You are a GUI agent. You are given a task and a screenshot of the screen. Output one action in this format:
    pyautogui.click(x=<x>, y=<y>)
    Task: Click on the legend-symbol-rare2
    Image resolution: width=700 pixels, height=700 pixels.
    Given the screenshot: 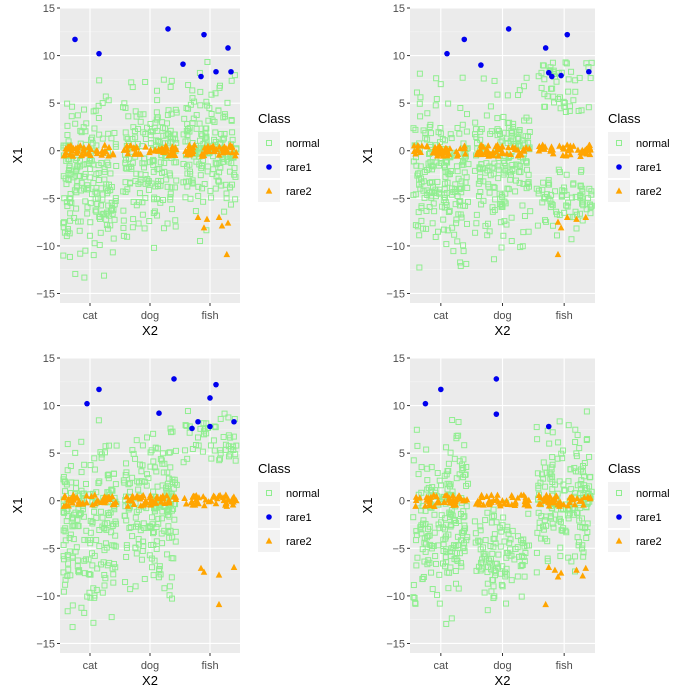 What is the action you would take?
    pyautogui.click(x=269, y=540)
    